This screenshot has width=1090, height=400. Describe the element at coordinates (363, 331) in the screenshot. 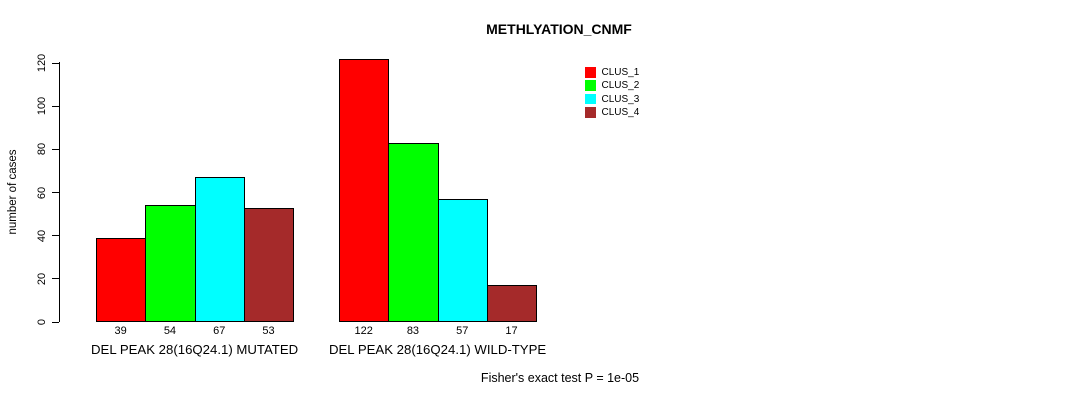

I see `bar-value-label: 122` at that location.